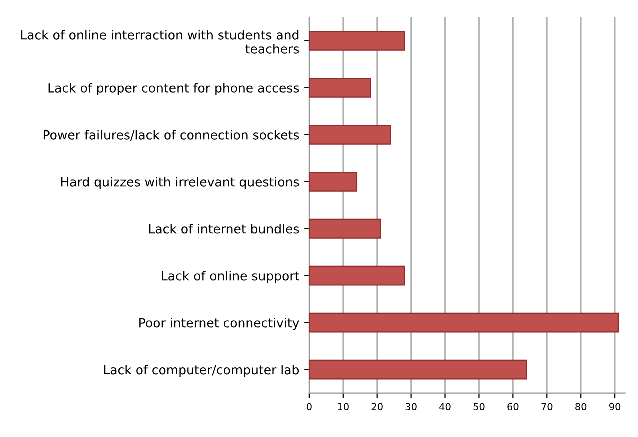 The image size is (638, 437). What do you see at coordinates (445, 407) in the screenshot?
I see `x-tick-label: 40` at bounding box center [445, 407].